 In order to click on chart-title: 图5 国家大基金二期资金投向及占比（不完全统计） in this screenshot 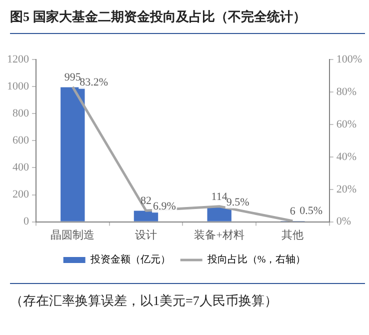, I will do `click(158, 17)`.